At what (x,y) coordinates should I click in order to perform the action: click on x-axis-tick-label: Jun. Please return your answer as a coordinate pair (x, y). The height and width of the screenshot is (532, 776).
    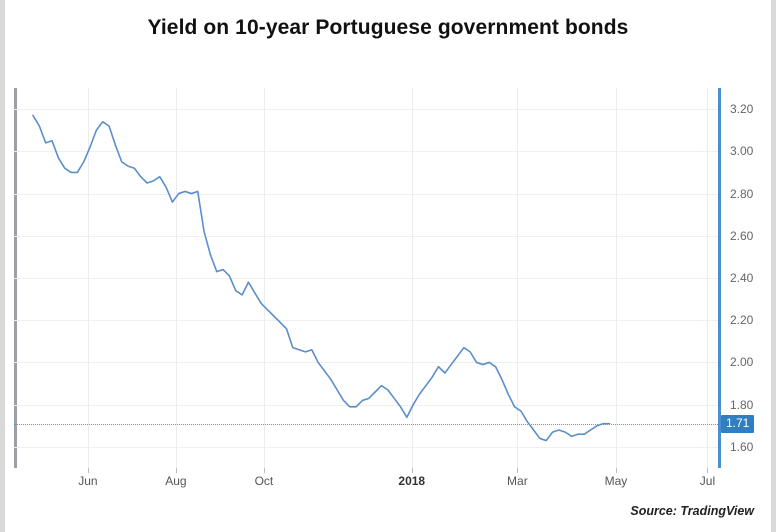
    Looking at the image, I should click on (88, 481).